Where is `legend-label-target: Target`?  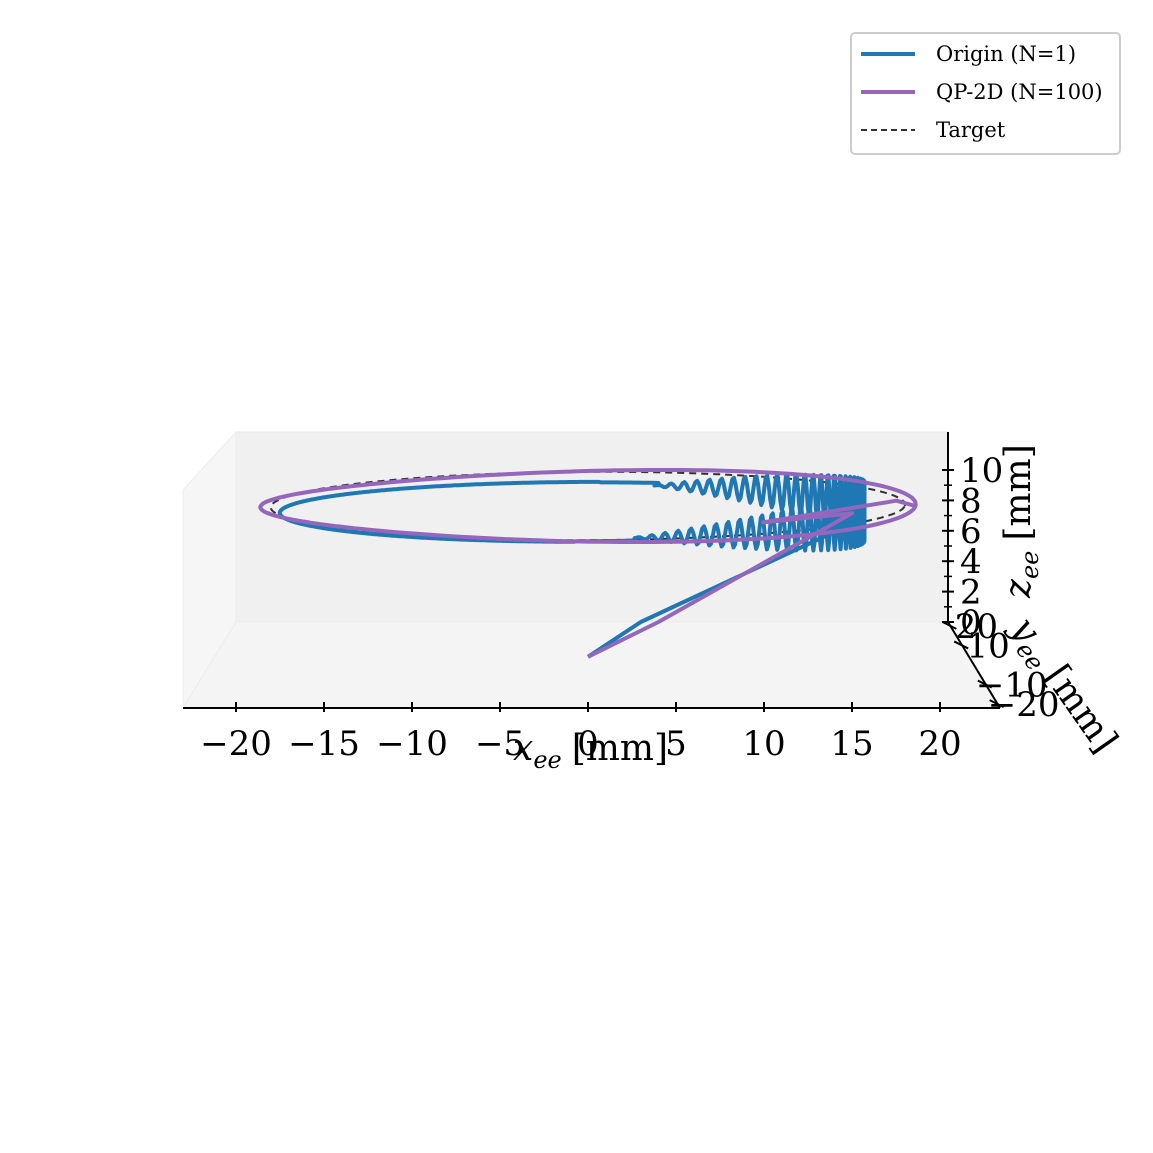 legend-label-target: Target is located at coordinates (971, 130).